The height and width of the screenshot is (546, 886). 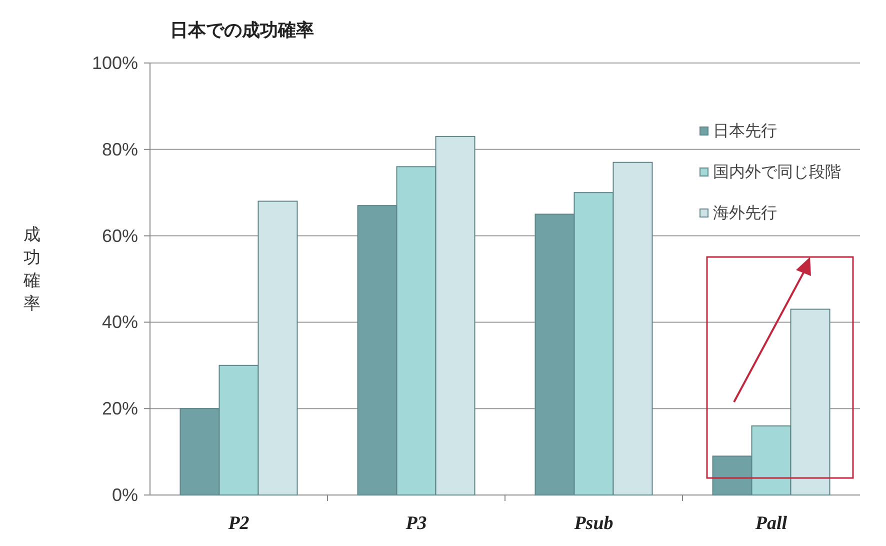 I want to click on y-tick-label: 100%, so click(x=115, y=63).